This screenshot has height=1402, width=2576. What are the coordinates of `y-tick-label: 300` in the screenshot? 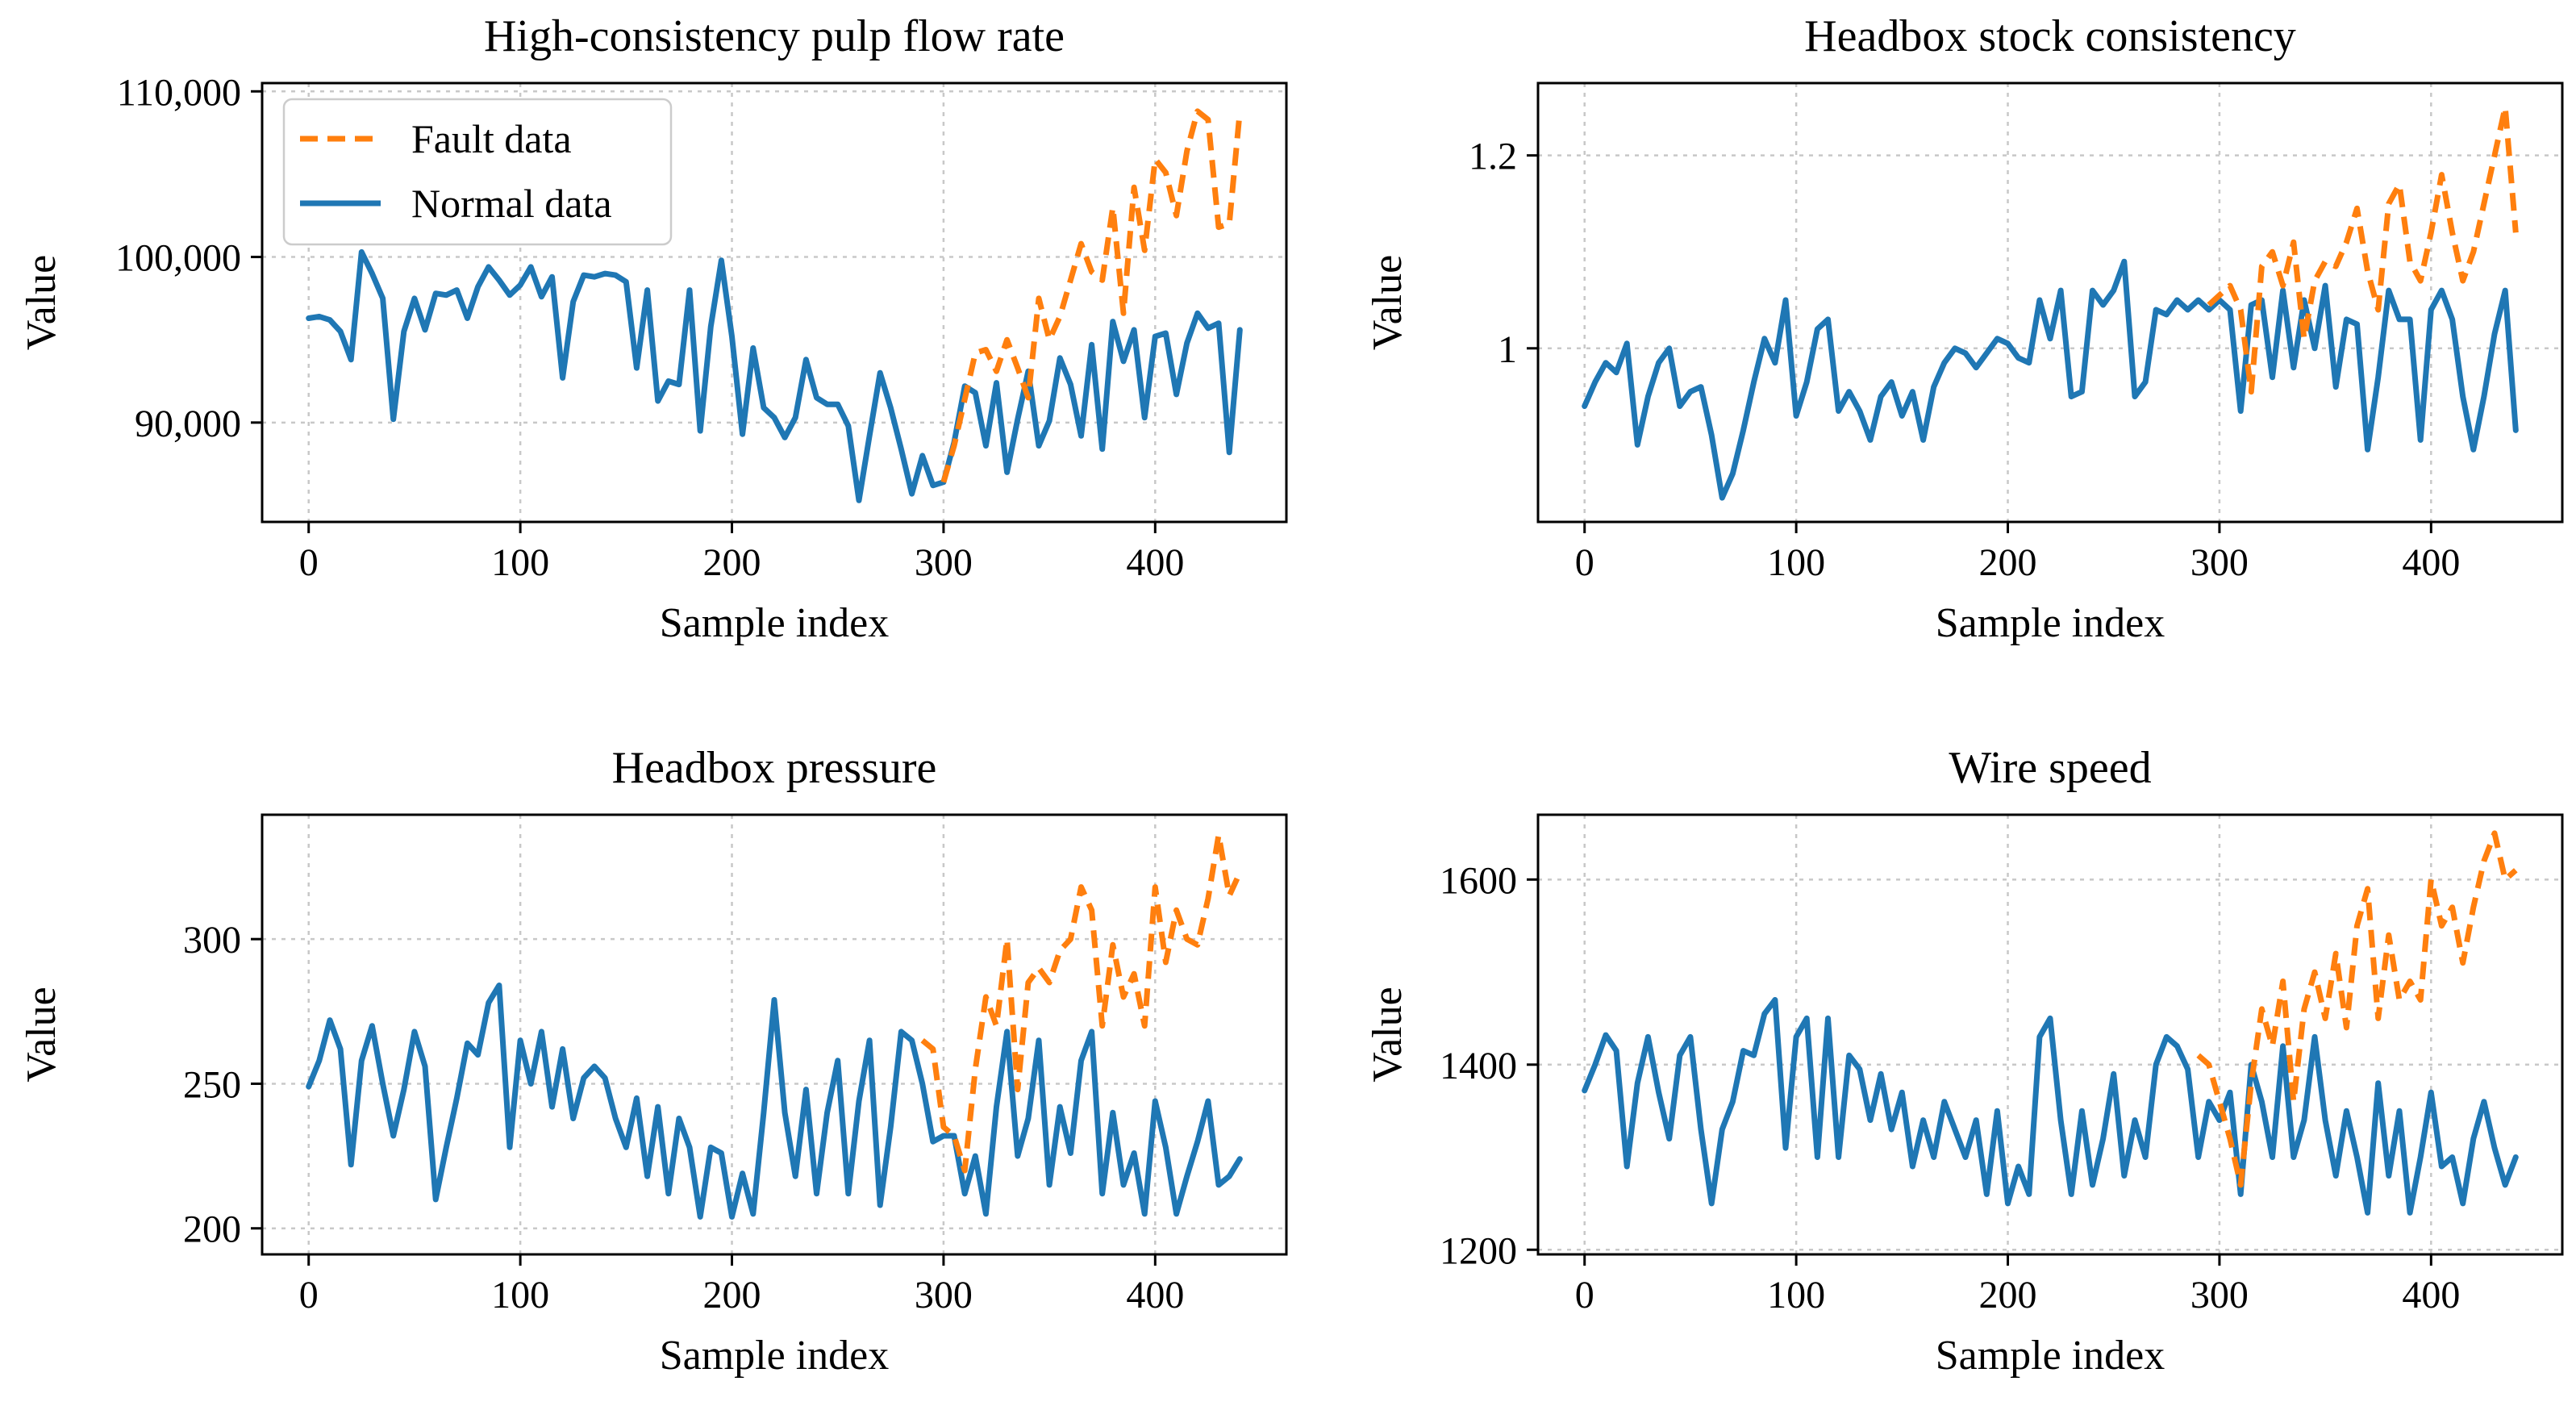 It's located at (212, 940).